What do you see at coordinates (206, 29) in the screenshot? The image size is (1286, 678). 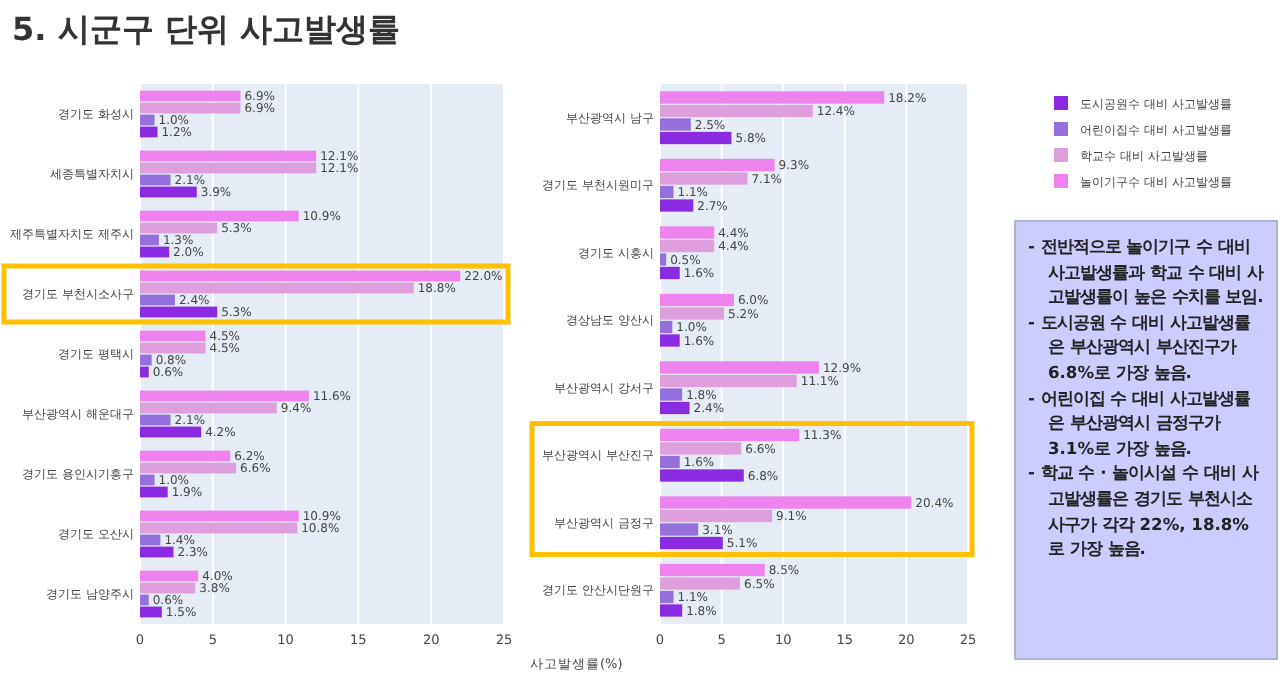 I see `chart-title: 5. 시군구 단위 사고발생률` at bounding box center [206, 29].